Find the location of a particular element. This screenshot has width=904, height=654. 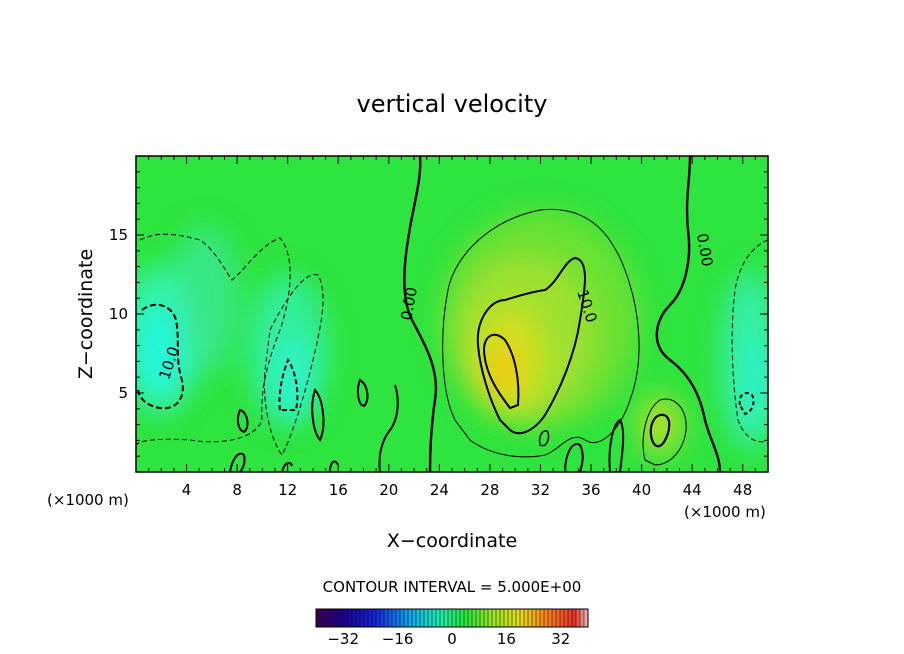

x-tick-label: 36 is located at coordinates (590, 490).